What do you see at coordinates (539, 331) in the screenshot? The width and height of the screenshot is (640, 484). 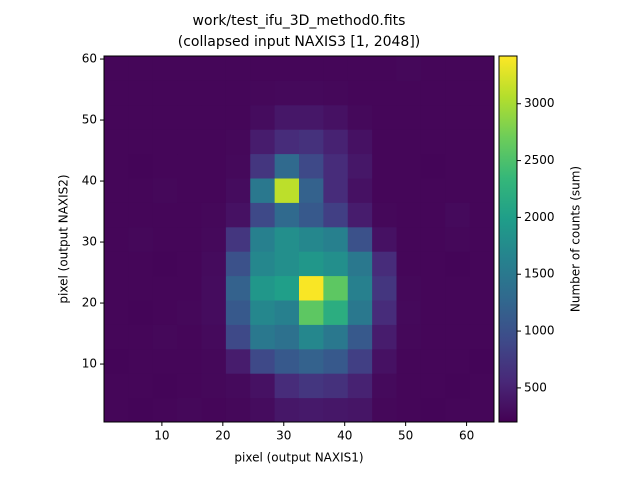 I see `colorbar-tick-label: 1000` at bounding box center [539, 331].